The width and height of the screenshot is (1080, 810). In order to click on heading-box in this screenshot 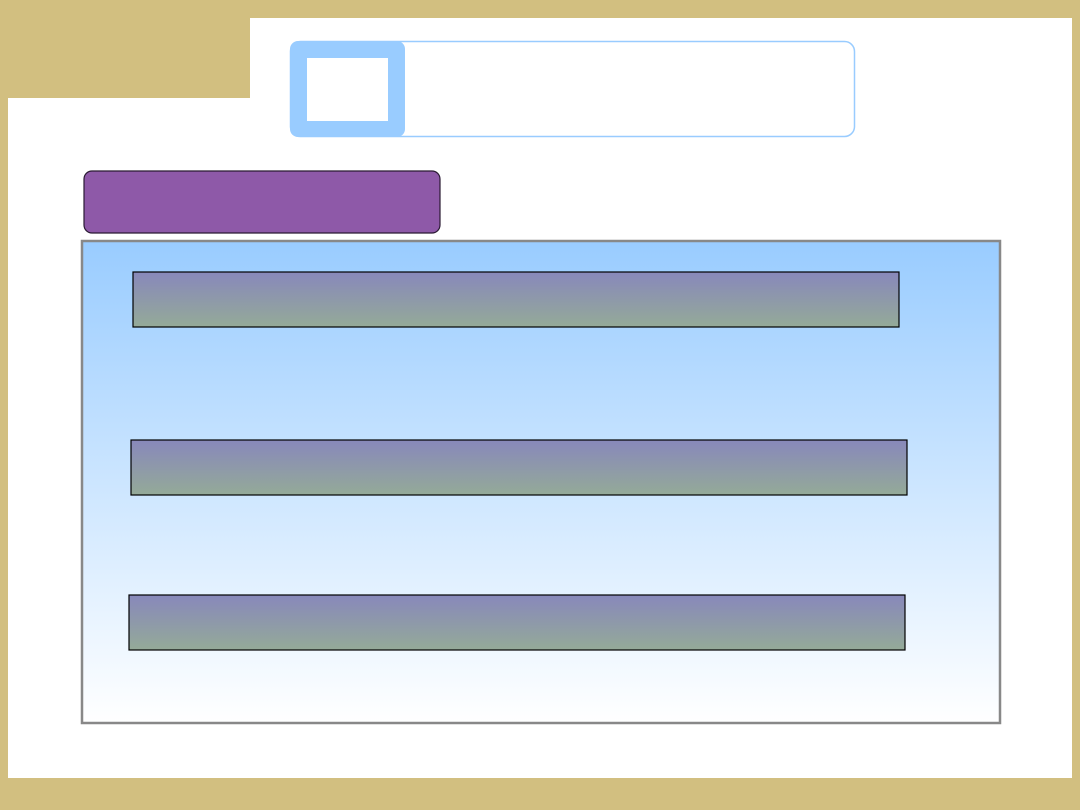, I will do `click(262, 202)`.